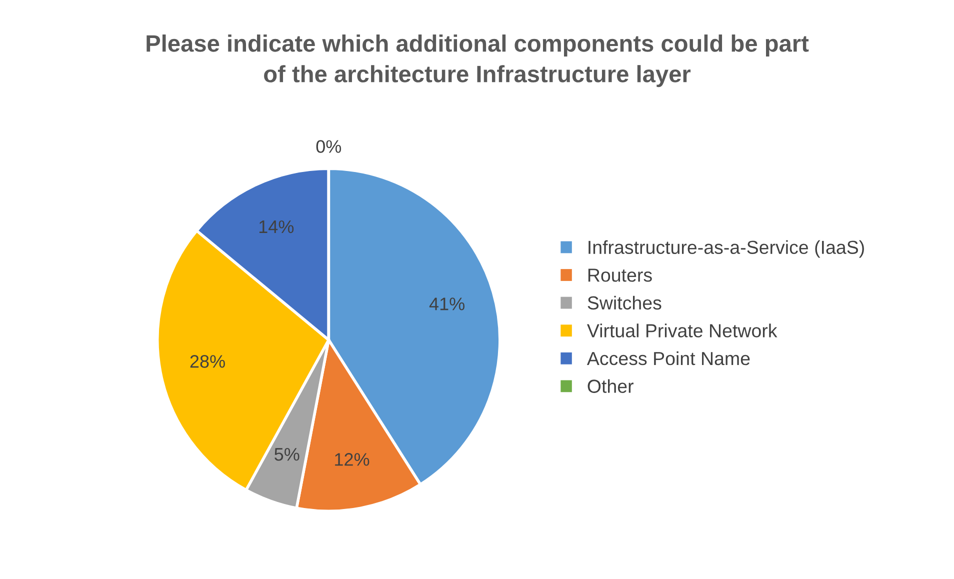  Describe the element at coordinates (625, 303) in the screenshot. I see `legend-label: Switches` at that location.